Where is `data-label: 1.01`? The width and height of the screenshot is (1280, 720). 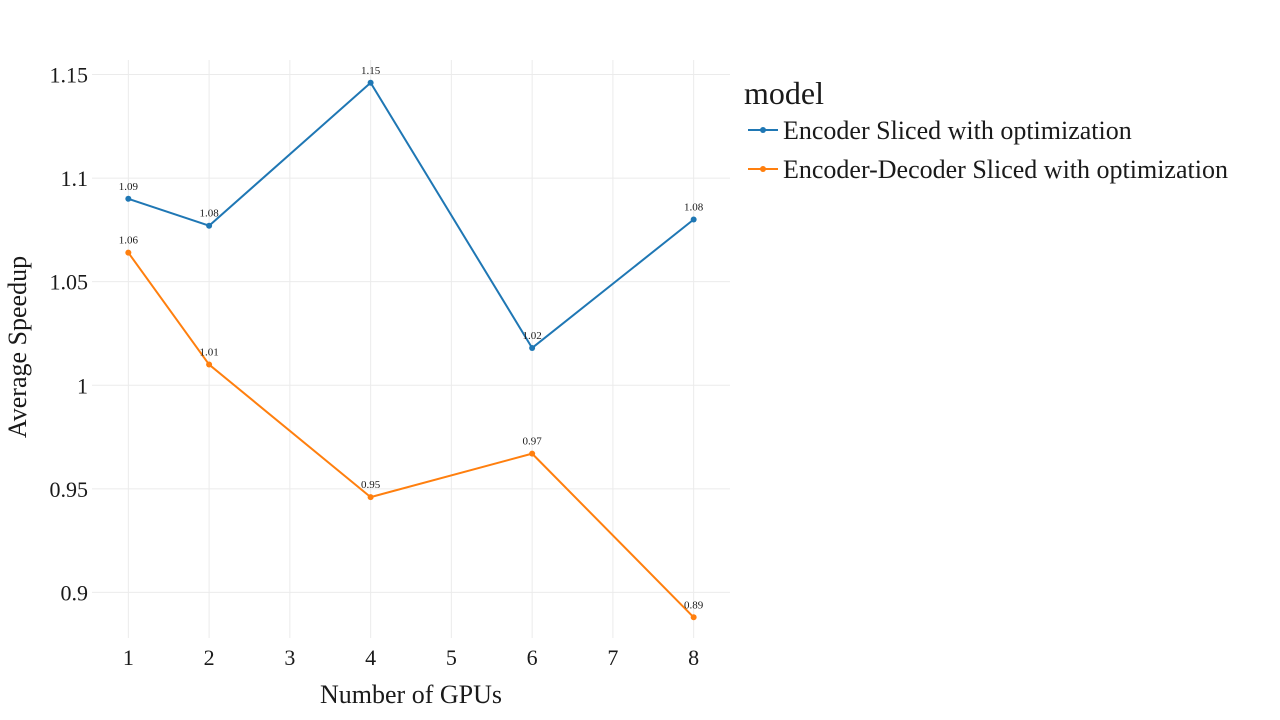 data-label: 1.01 is located at coordinates (208, 353).